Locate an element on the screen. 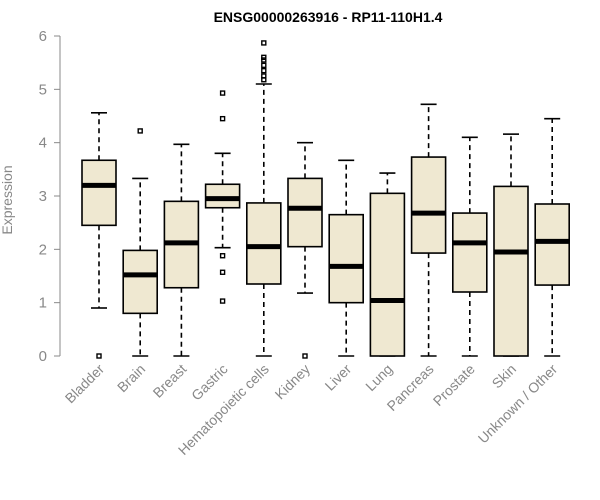  y-axis-label: Expression is located at coordinates (7, 199).